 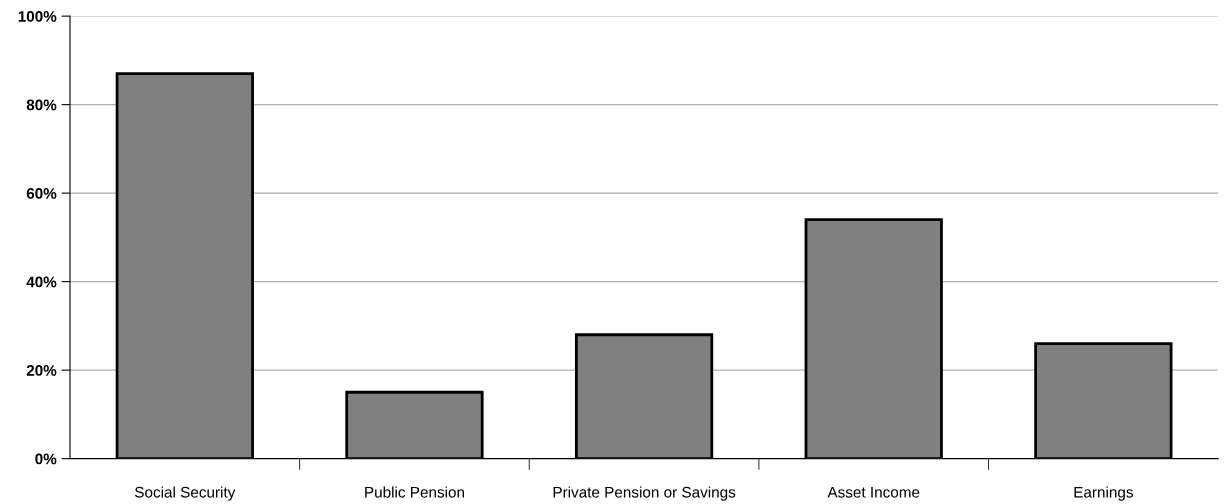 What do you see at coordinates (185, 493) in the screenshot?
I see `x-tick-label: Social Security` at bounding box center [185, 493].